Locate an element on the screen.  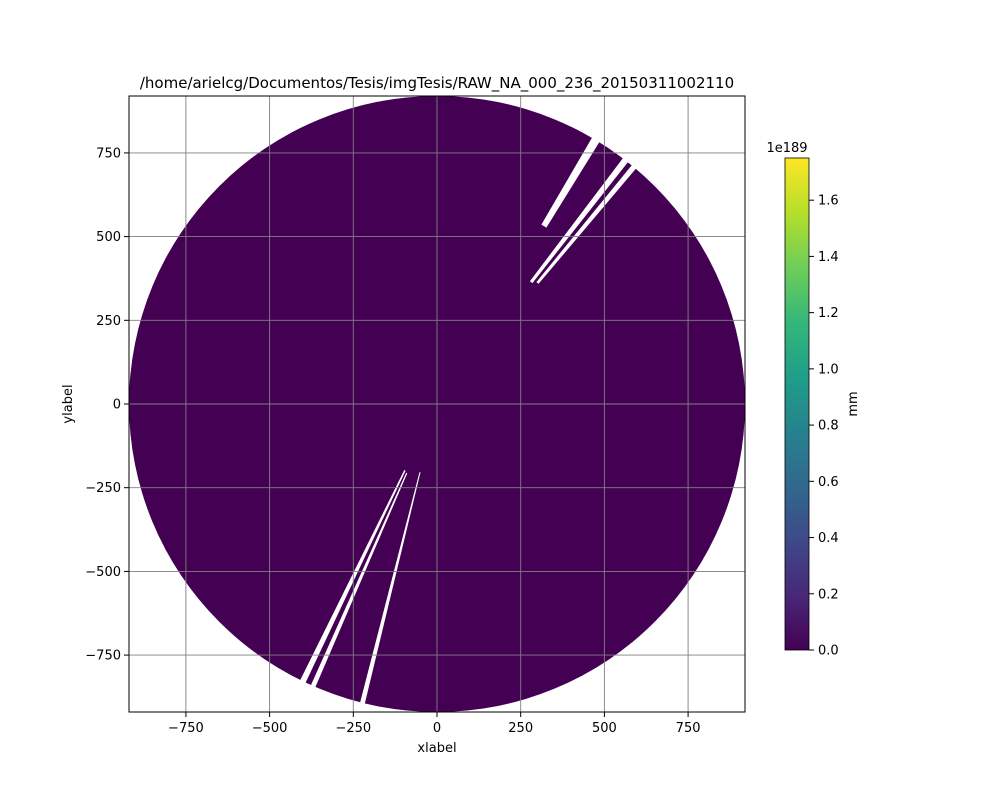
x-tick-label: −500 is located at coordinates (270, 728).